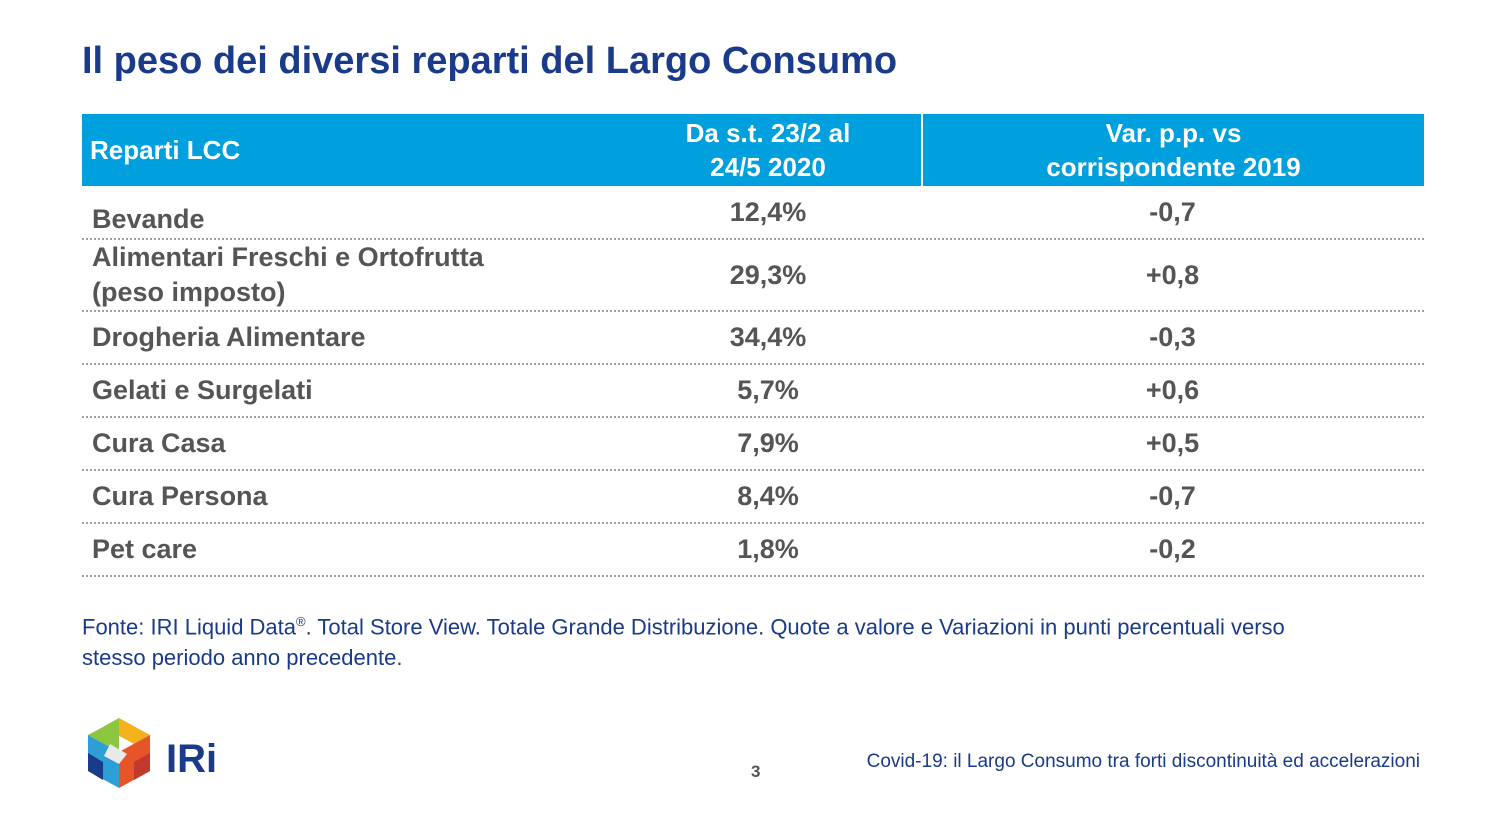 The image size is (1500, 823). Describe the element at coordinates (756, 771) in the screenshot. I see `page-number: 3` at that location.